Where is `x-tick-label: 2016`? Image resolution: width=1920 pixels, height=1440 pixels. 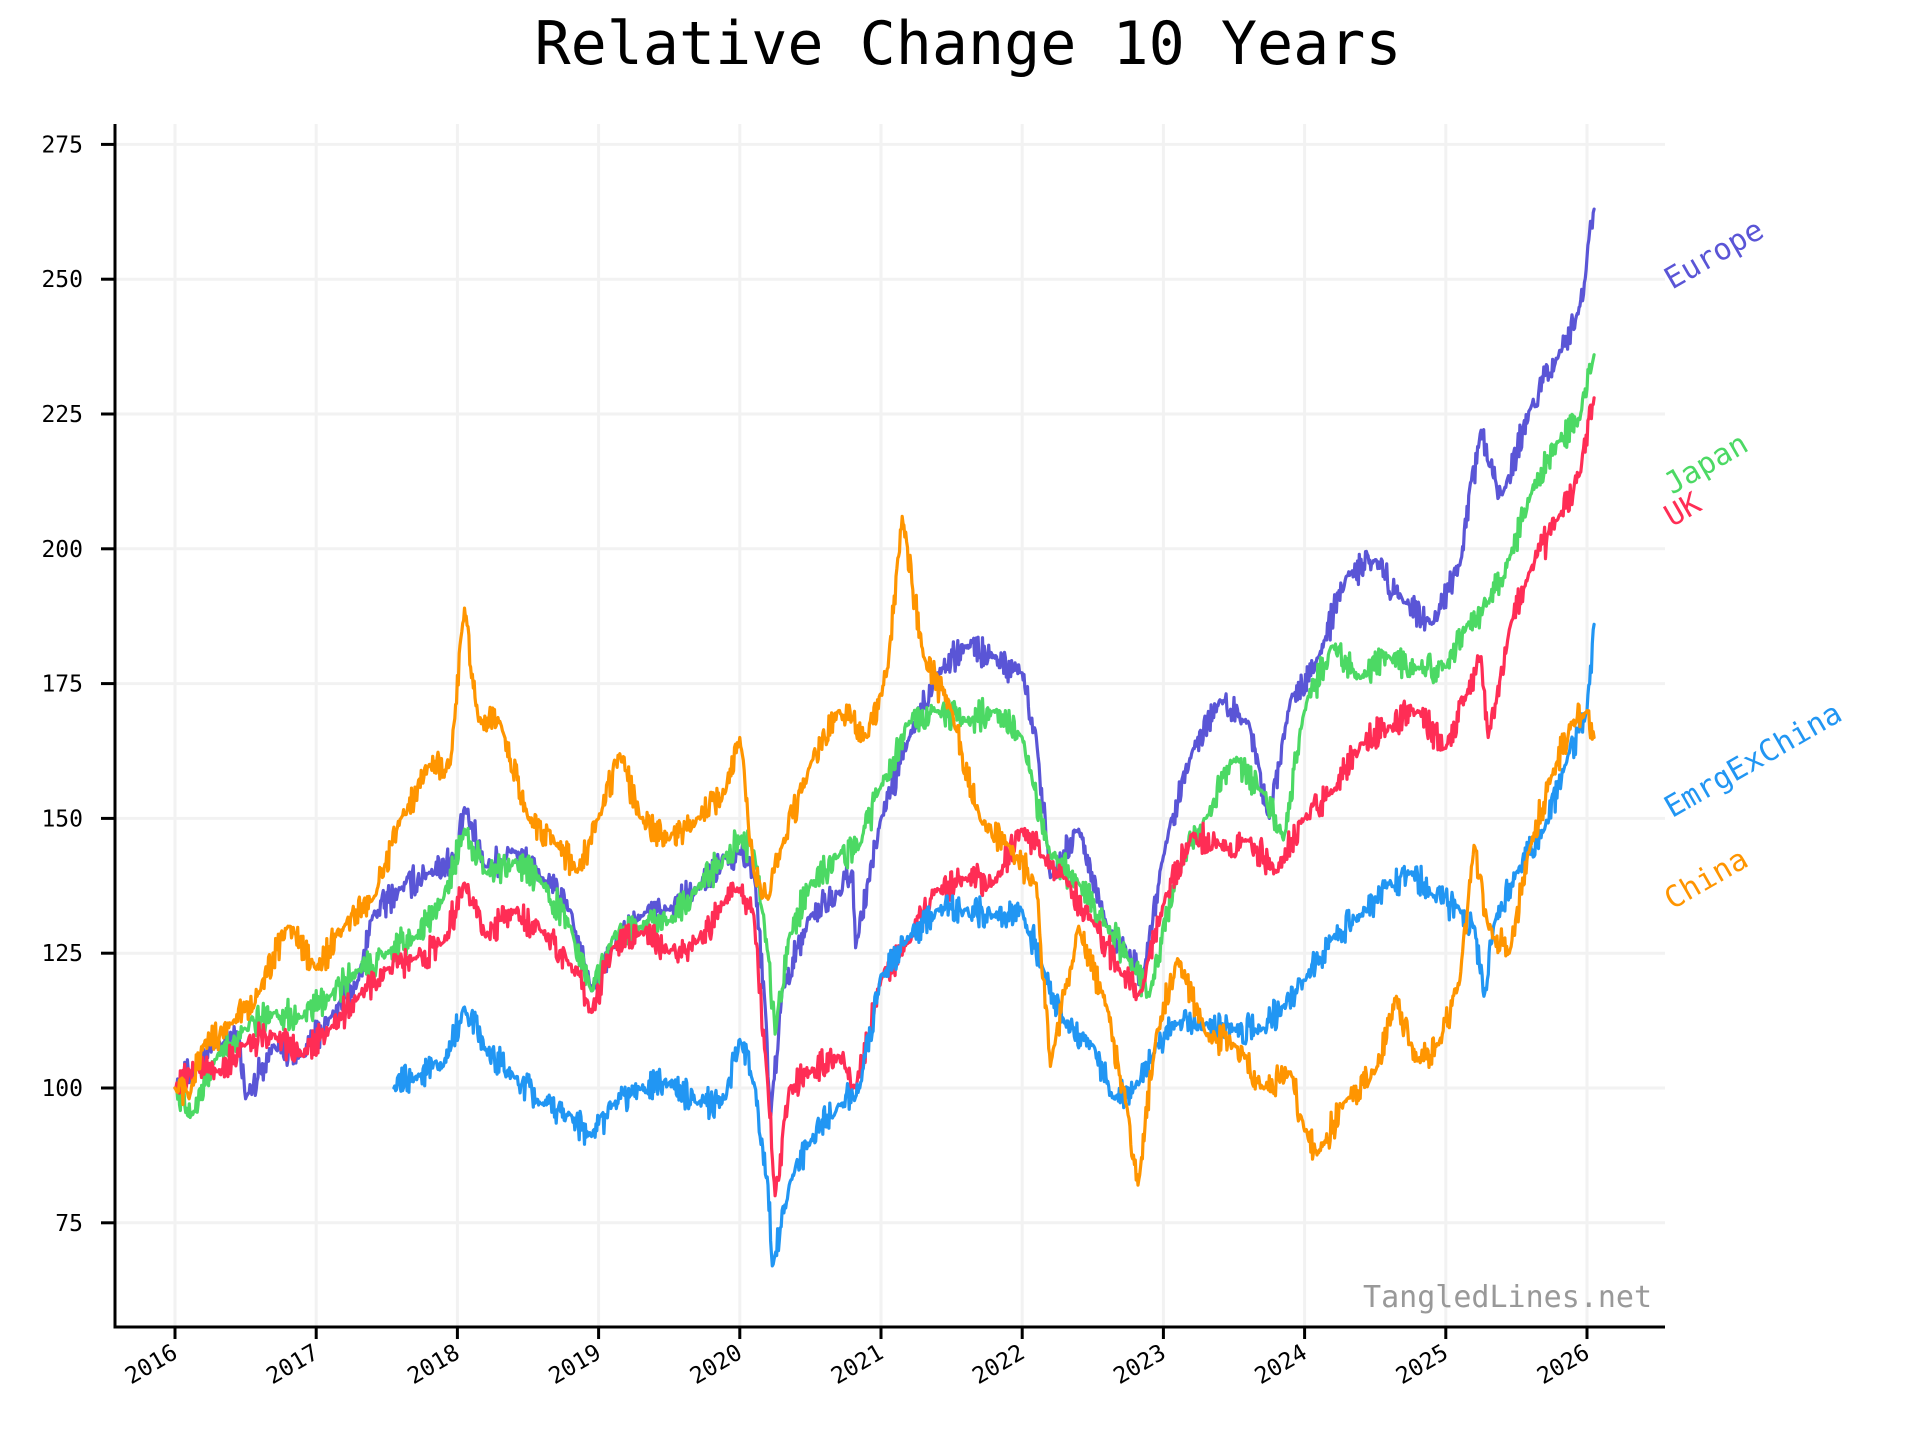
x-tick-label: 2016 is located at coordinates (151, 1365).